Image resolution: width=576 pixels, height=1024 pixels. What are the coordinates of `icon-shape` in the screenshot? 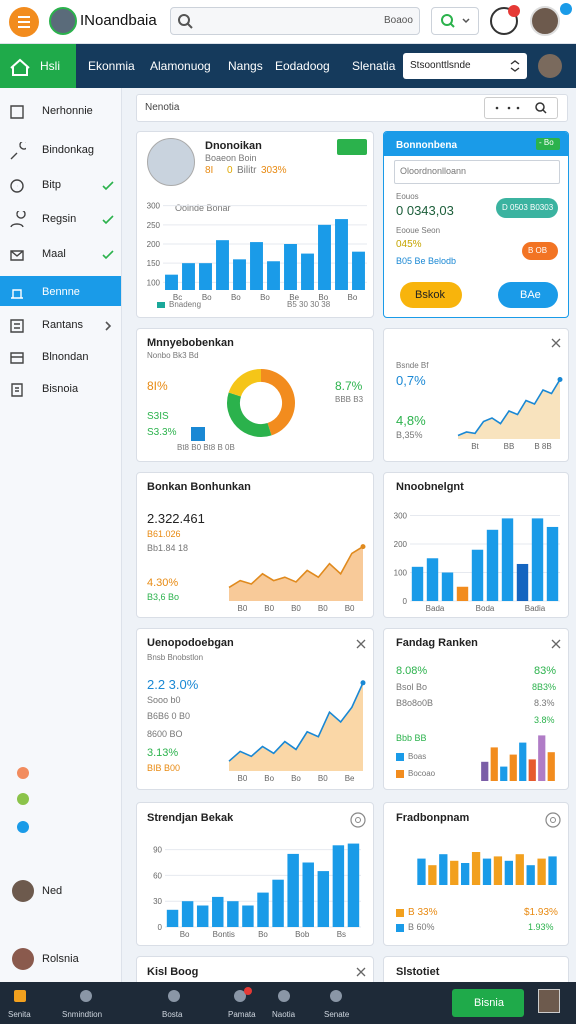 It's located at (17, 255).